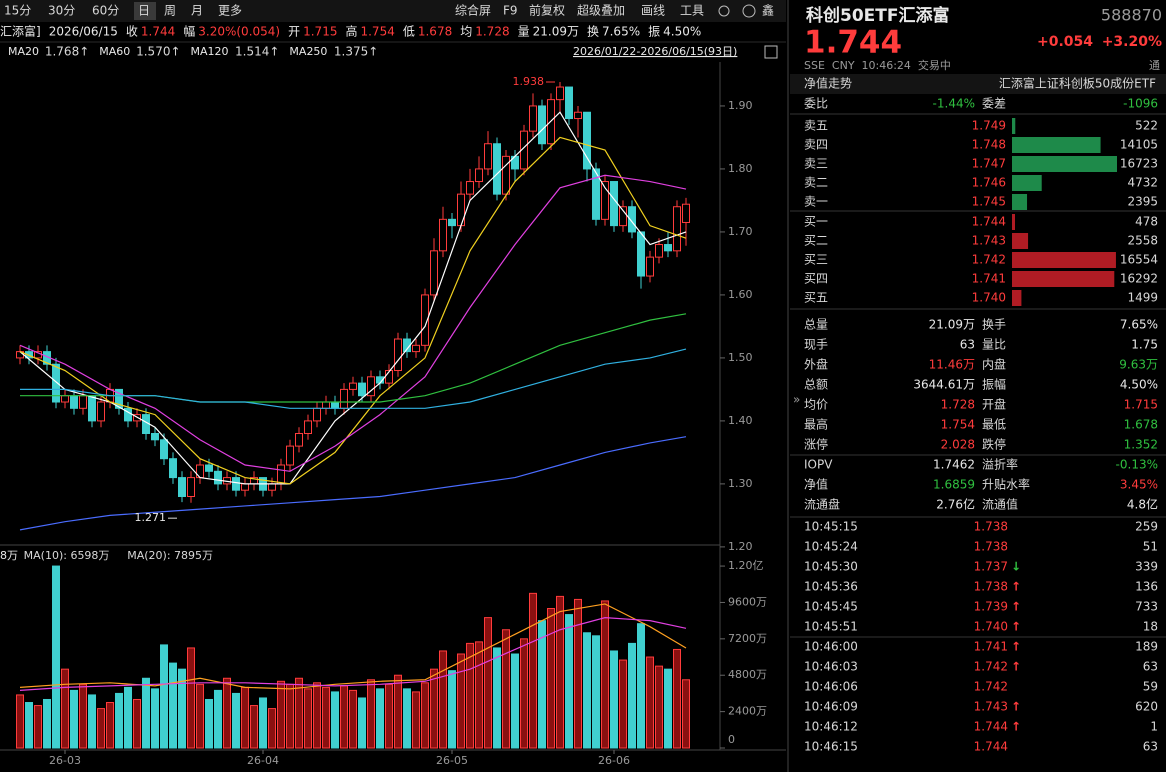 This screenshot has width=1166, height=772. What do you see at coordinates (991, 527) in the screenshot?
I see `tick-price: 1.738` at bounding box center [991, 527].